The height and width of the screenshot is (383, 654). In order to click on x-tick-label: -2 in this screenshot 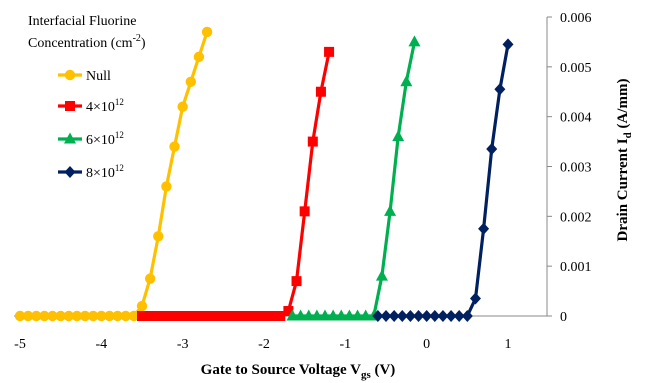, I will do `click(264, 344)`.